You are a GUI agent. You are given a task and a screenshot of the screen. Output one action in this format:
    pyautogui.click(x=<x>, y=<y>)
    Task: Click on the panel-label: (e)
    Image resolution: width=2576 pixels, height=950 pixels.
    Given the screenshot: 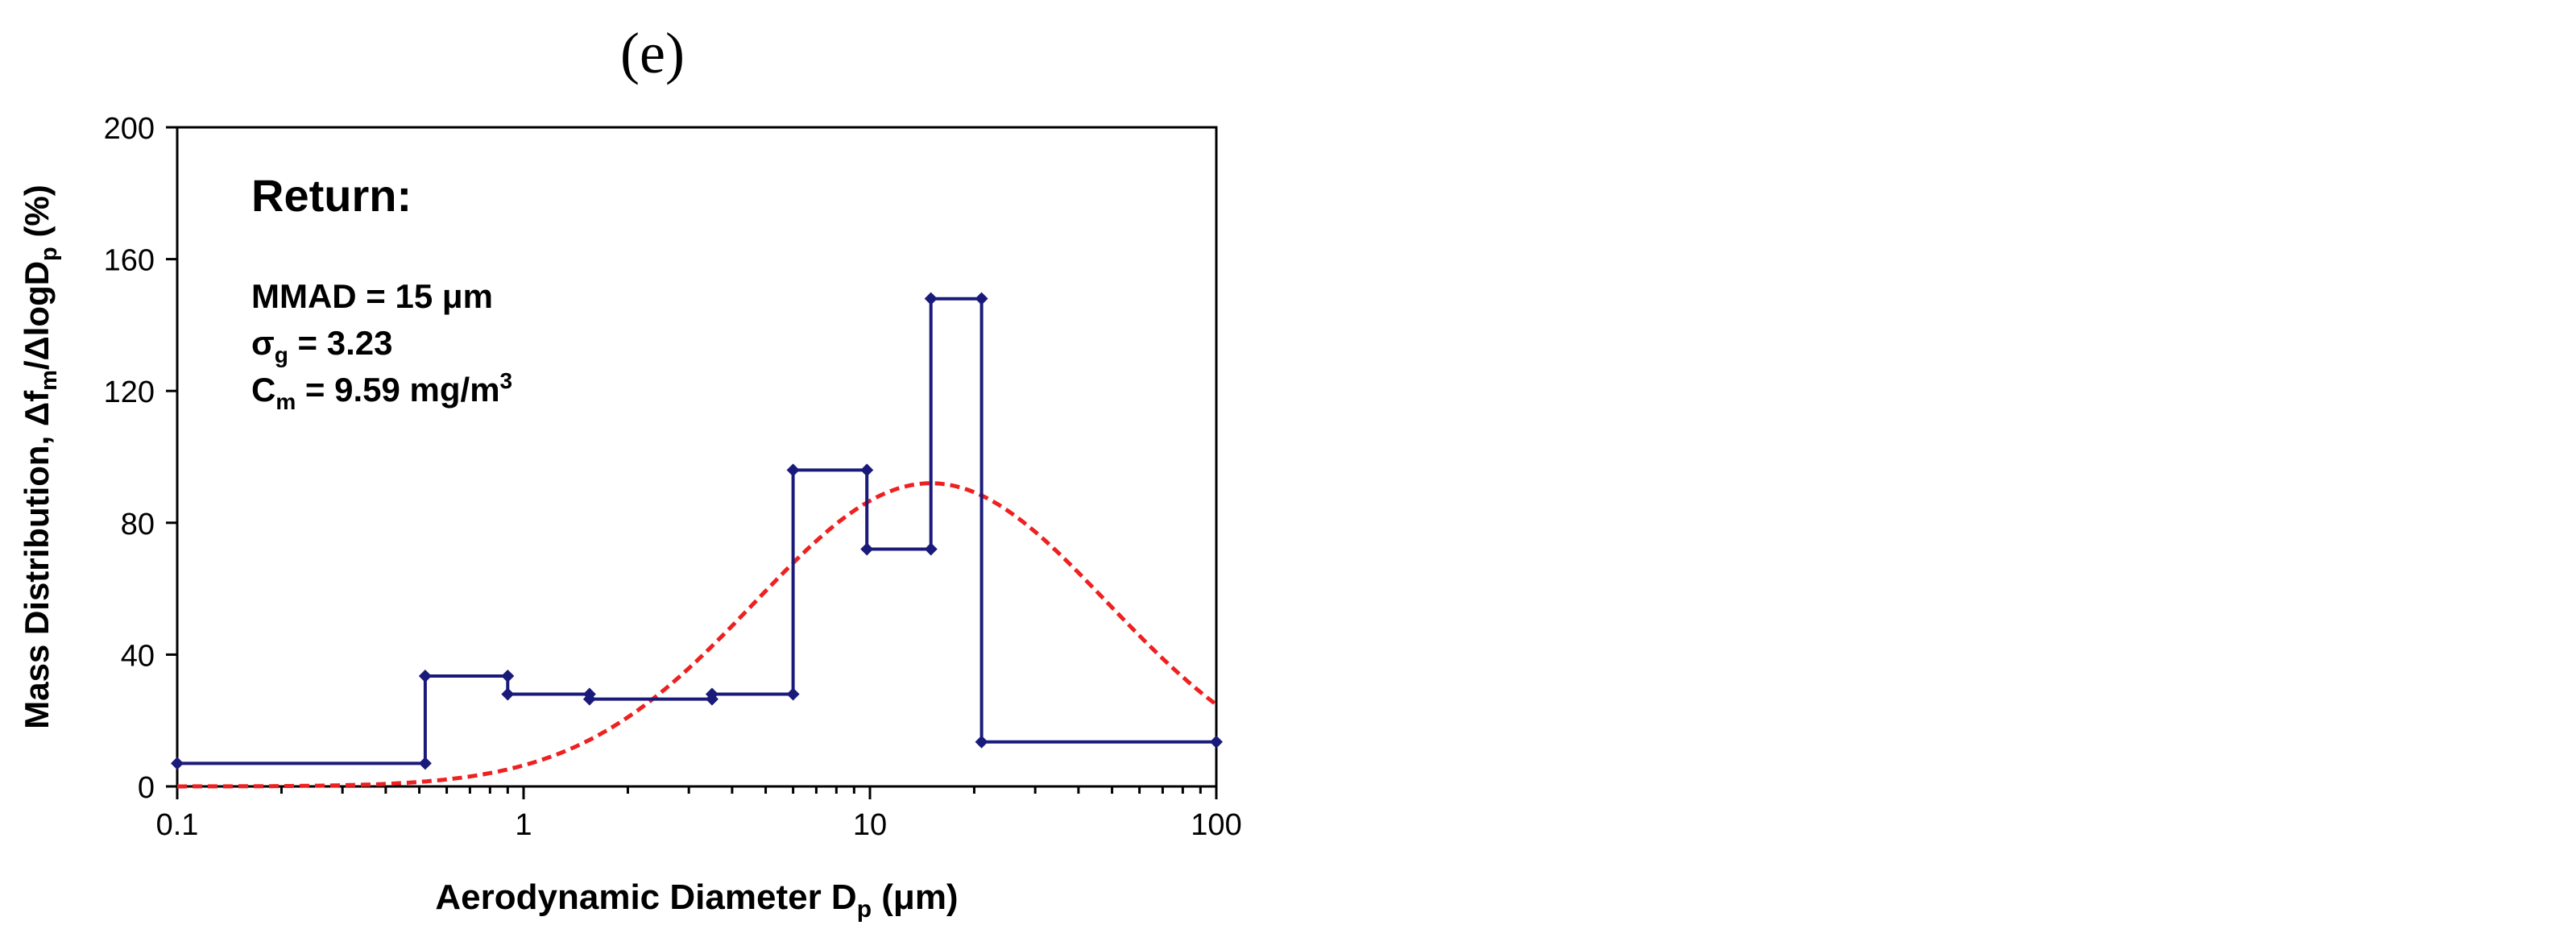 What is the action you would take?
    pyautogui.click(x=652, y=53)
    